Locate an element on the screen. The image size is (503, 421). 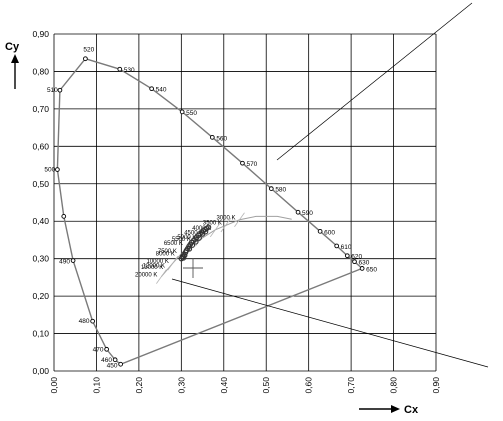
wavelength-label: 450 is located at coordinates (112, 365).